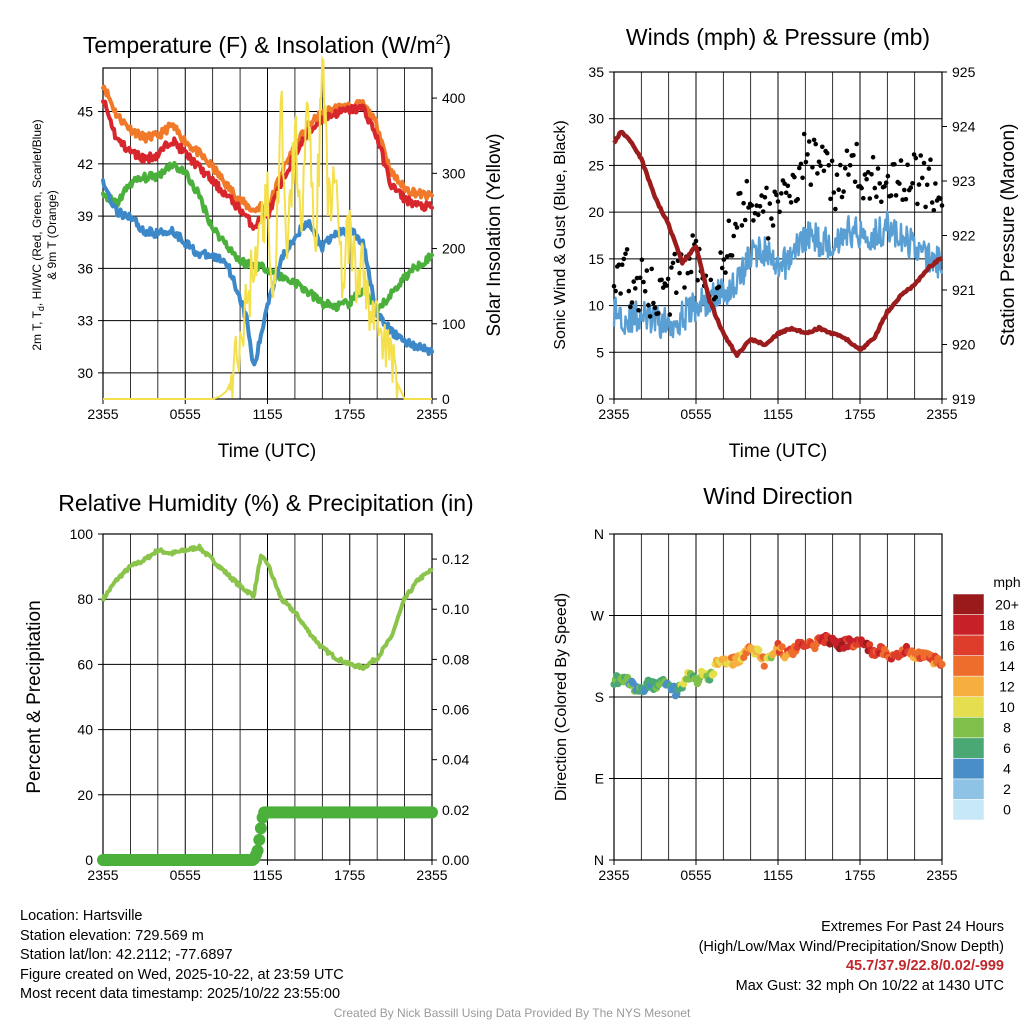 This screenshot has height=1024, width=1024. I want to click on y-tick-label-right: 100, so click(454, 324).